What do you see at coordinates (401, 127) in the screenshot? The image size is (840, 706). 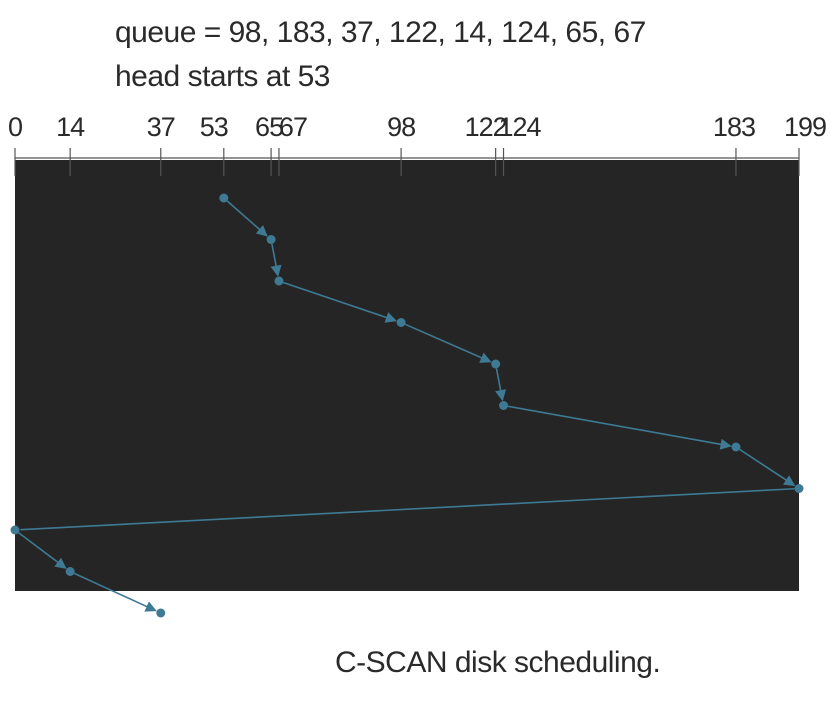 I see `axis-tick-label-98: 98` at bounding box center [401, 127].